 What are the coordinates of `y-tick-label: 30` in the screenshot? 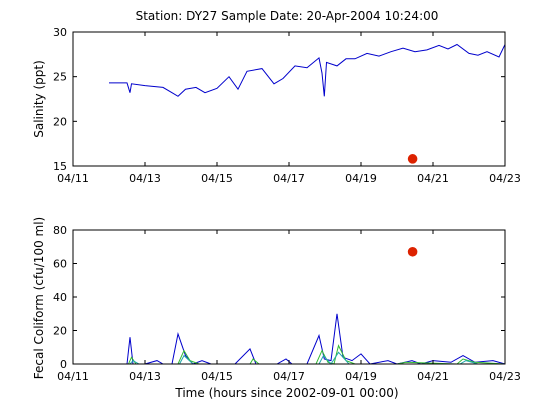 It's located at (60, 32).